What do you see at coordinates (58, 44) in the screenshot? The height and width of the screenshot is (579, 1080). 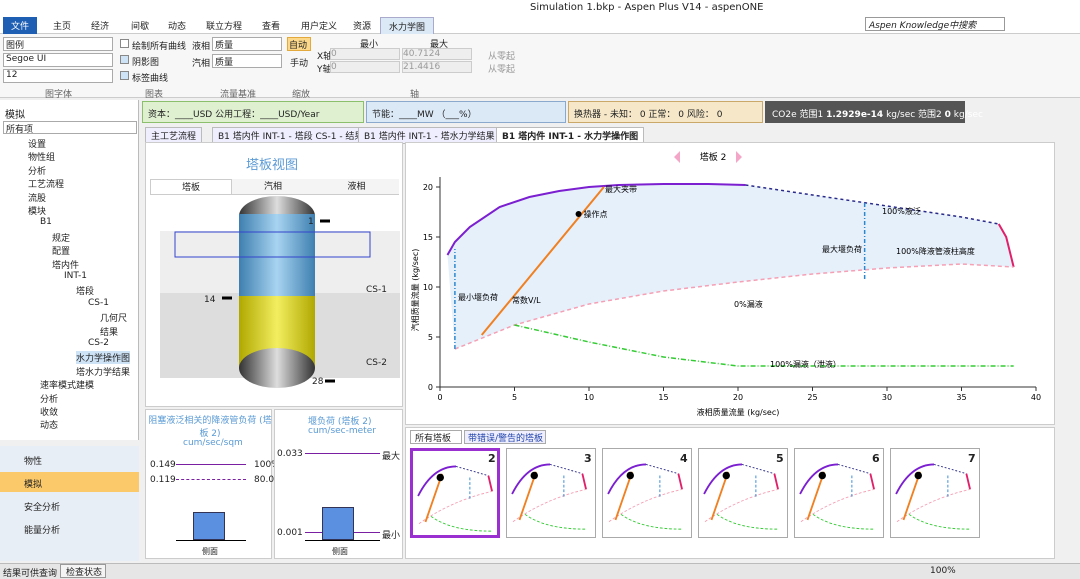 I see `legend-dropdown: 图例` at bounding box center [58, 44].